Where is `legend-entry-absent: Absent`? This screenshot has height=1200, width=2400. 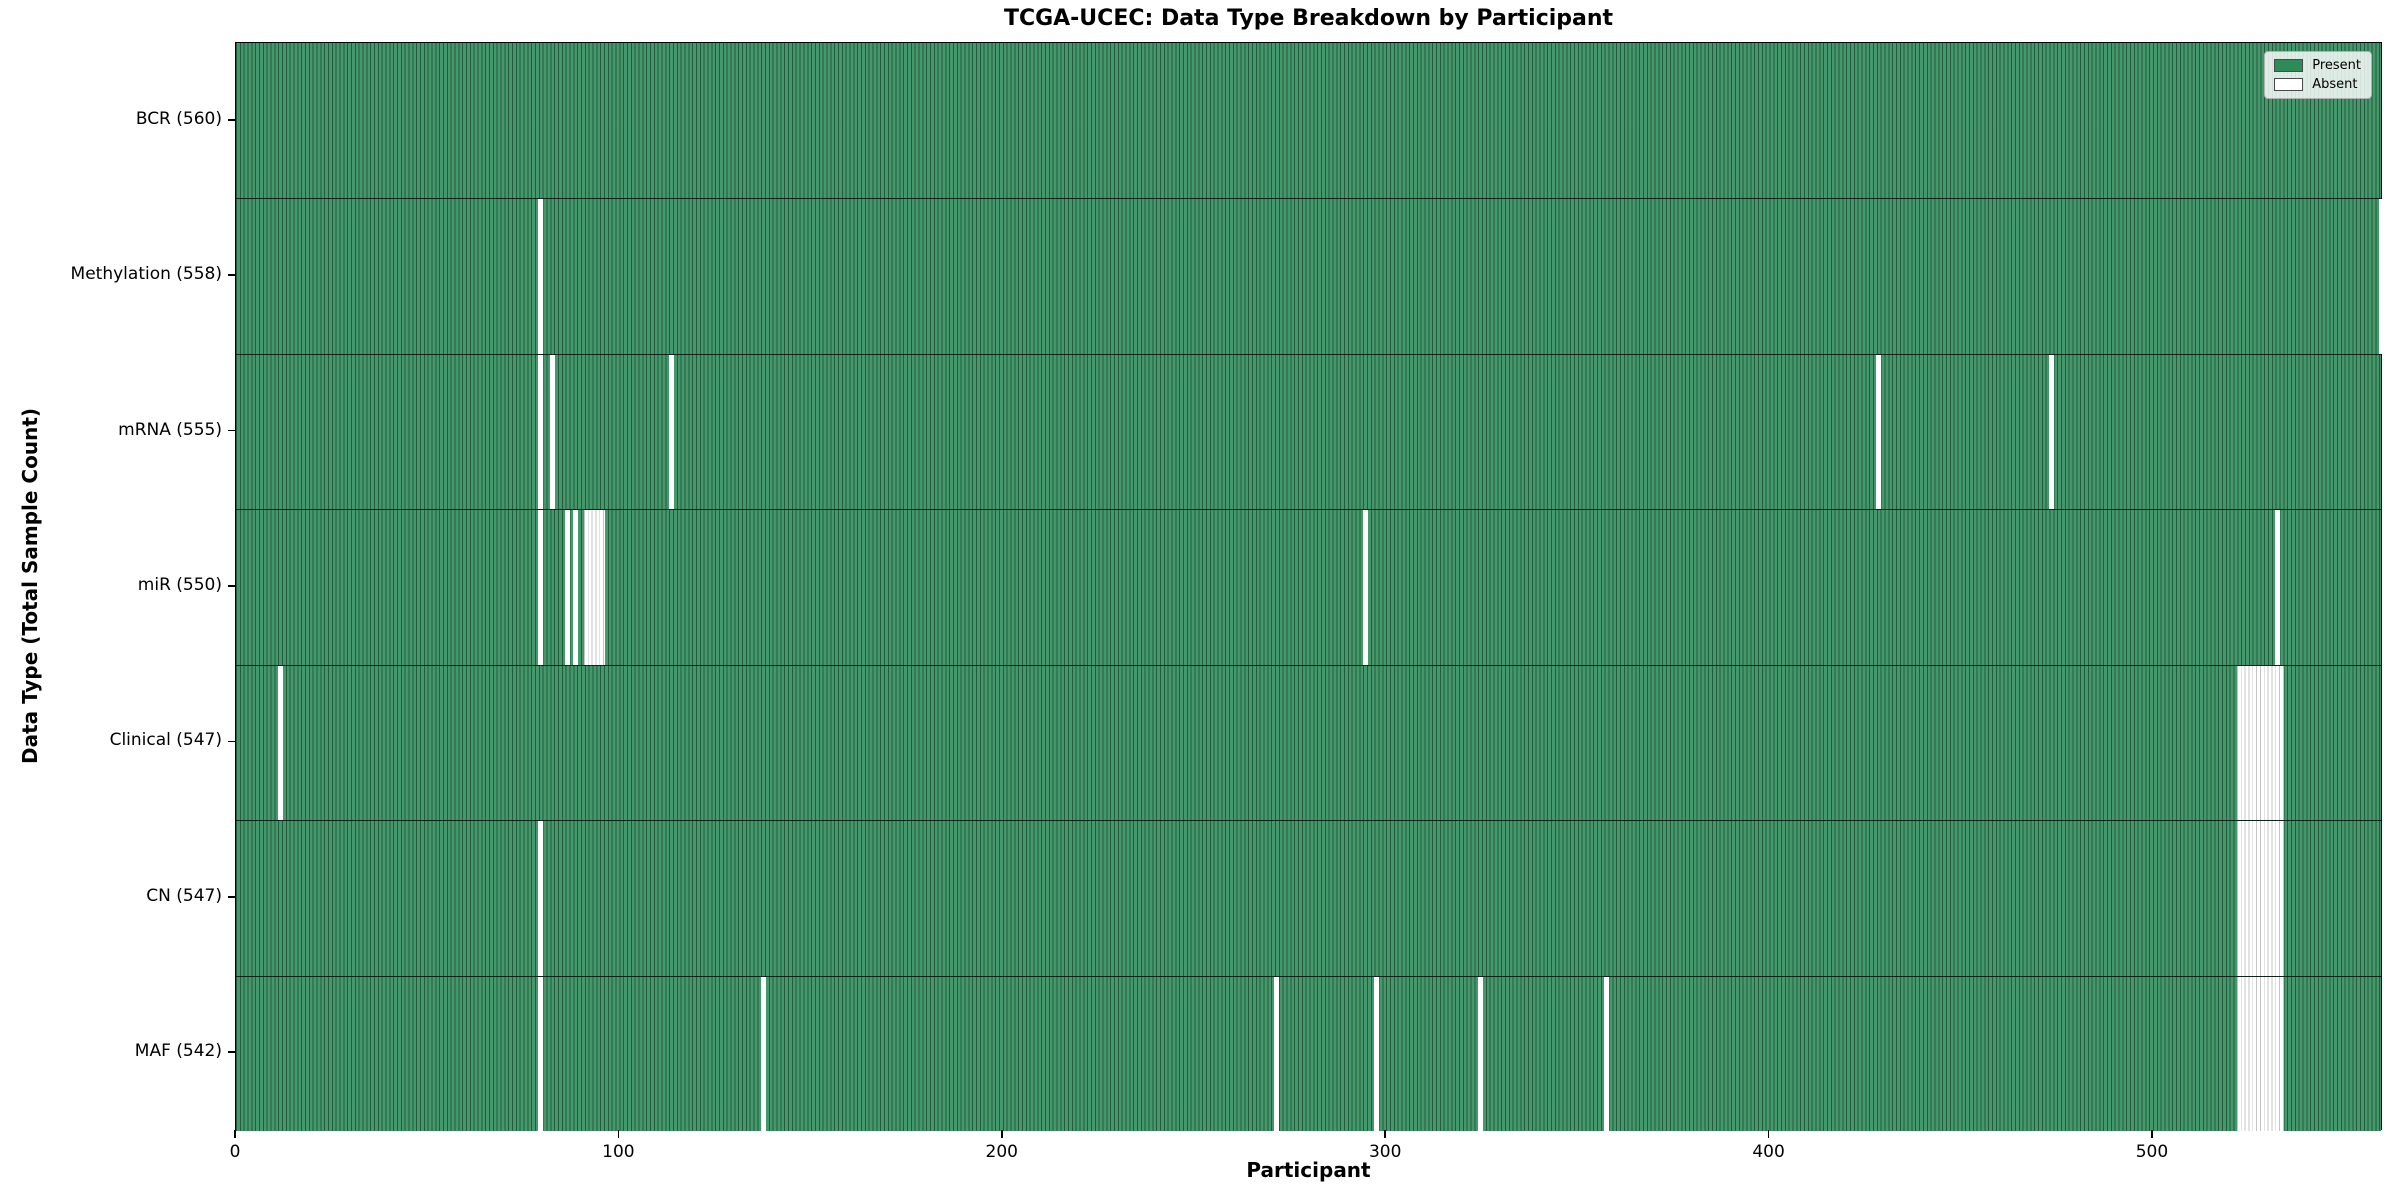
legend-entry-absent: Absent is located at coordinates (2317, 84).